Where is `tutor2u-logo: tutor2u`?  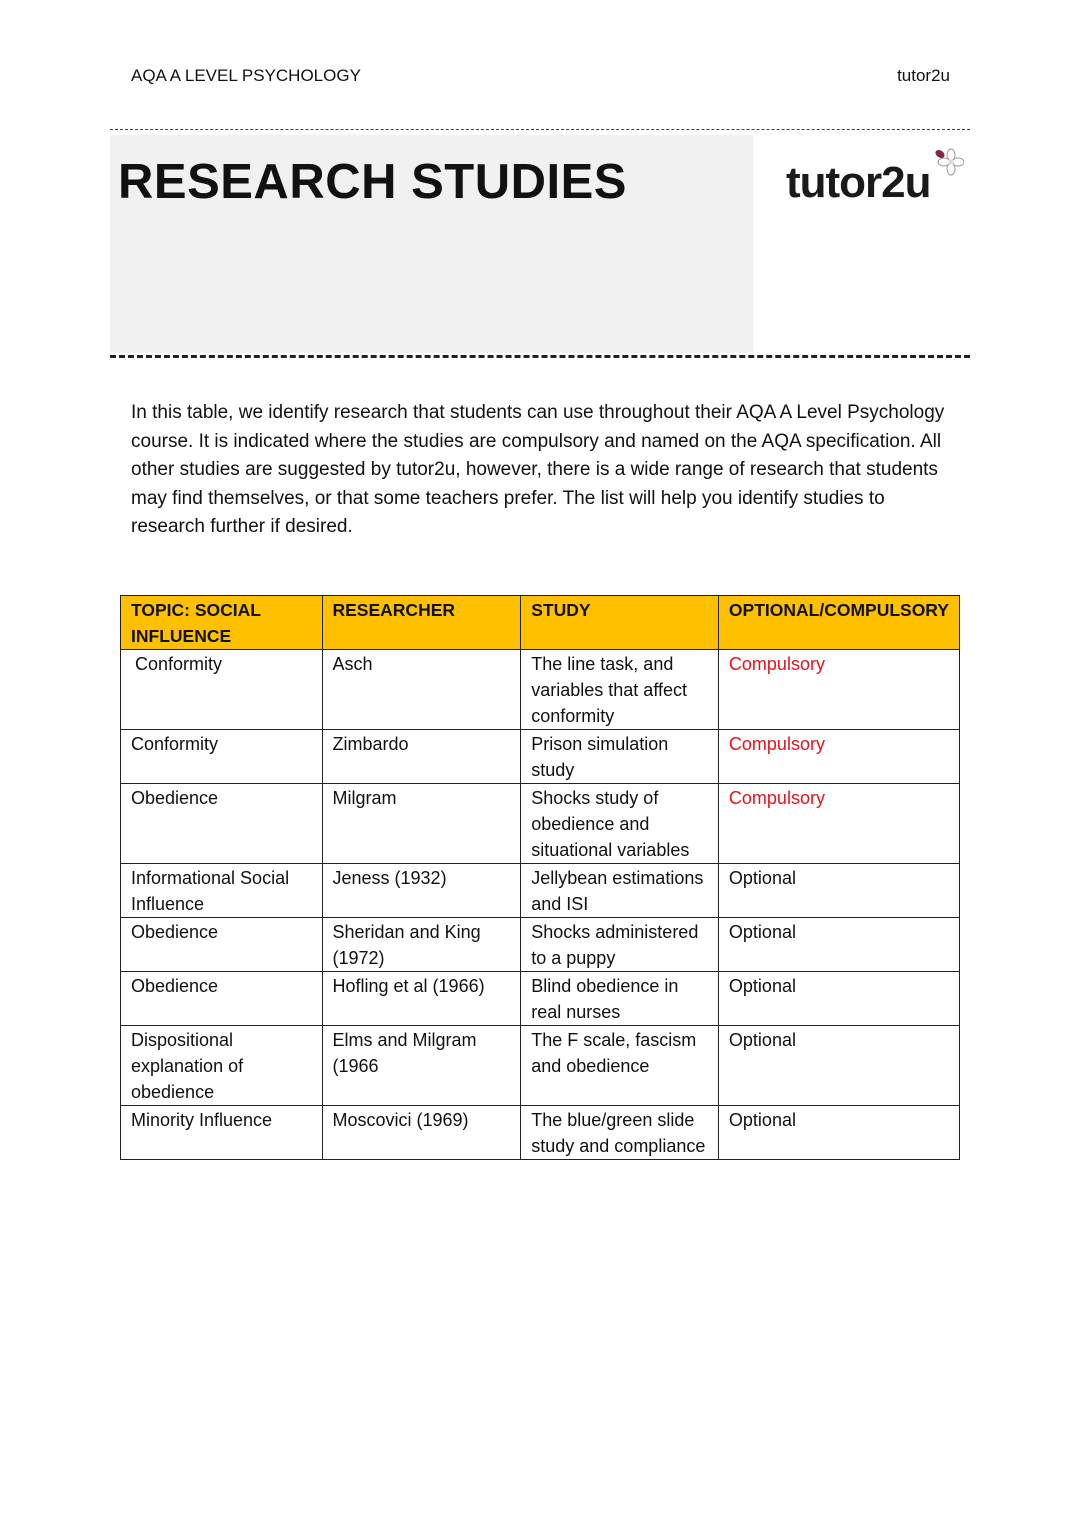
tutor2u-logo: tutor2u is located at coordinates (875, 178).